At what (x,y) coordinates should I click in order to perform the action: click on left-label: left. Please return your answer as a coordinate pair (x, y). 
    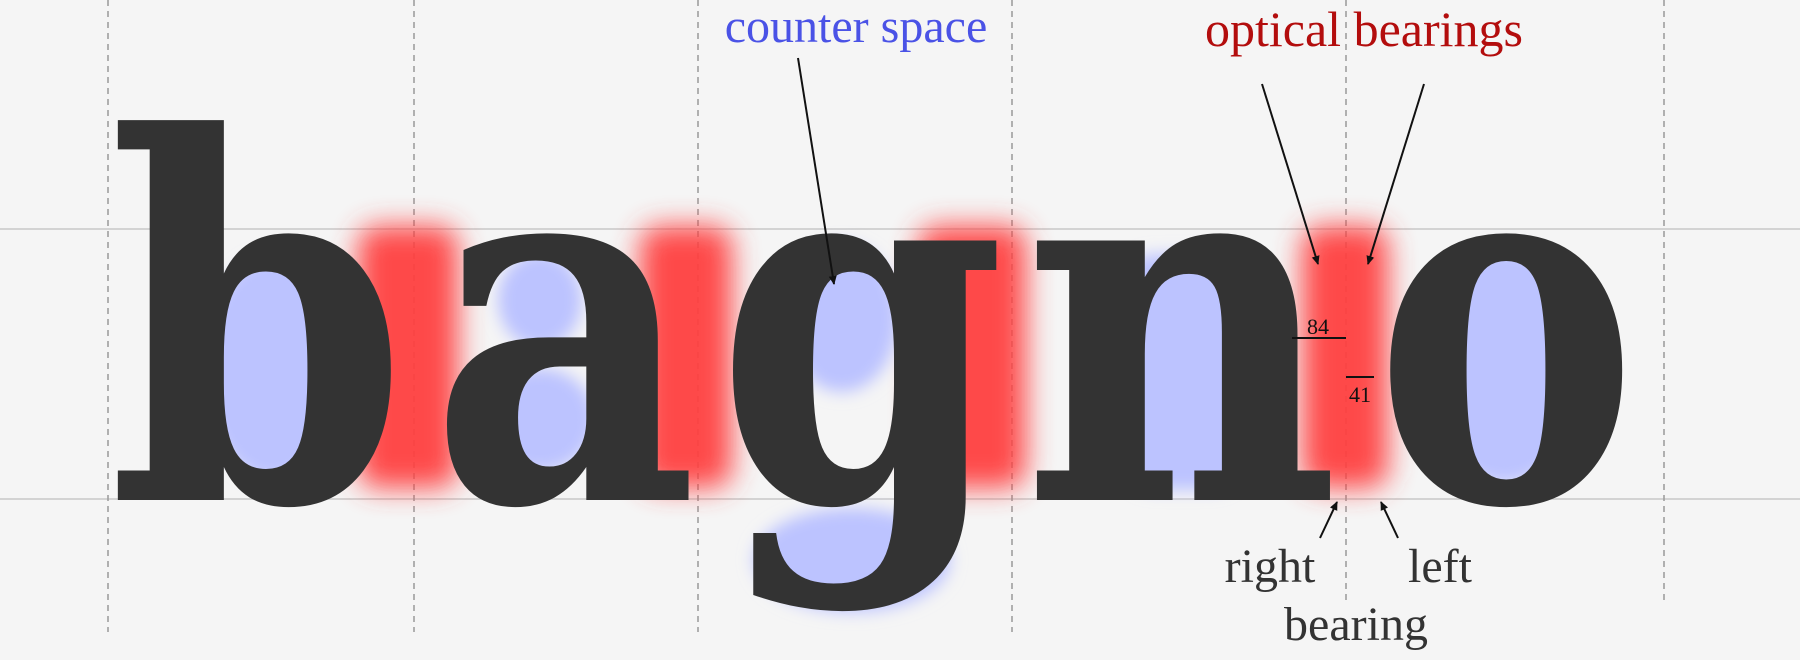
    Looking at the image, I should click on (1440, 566).